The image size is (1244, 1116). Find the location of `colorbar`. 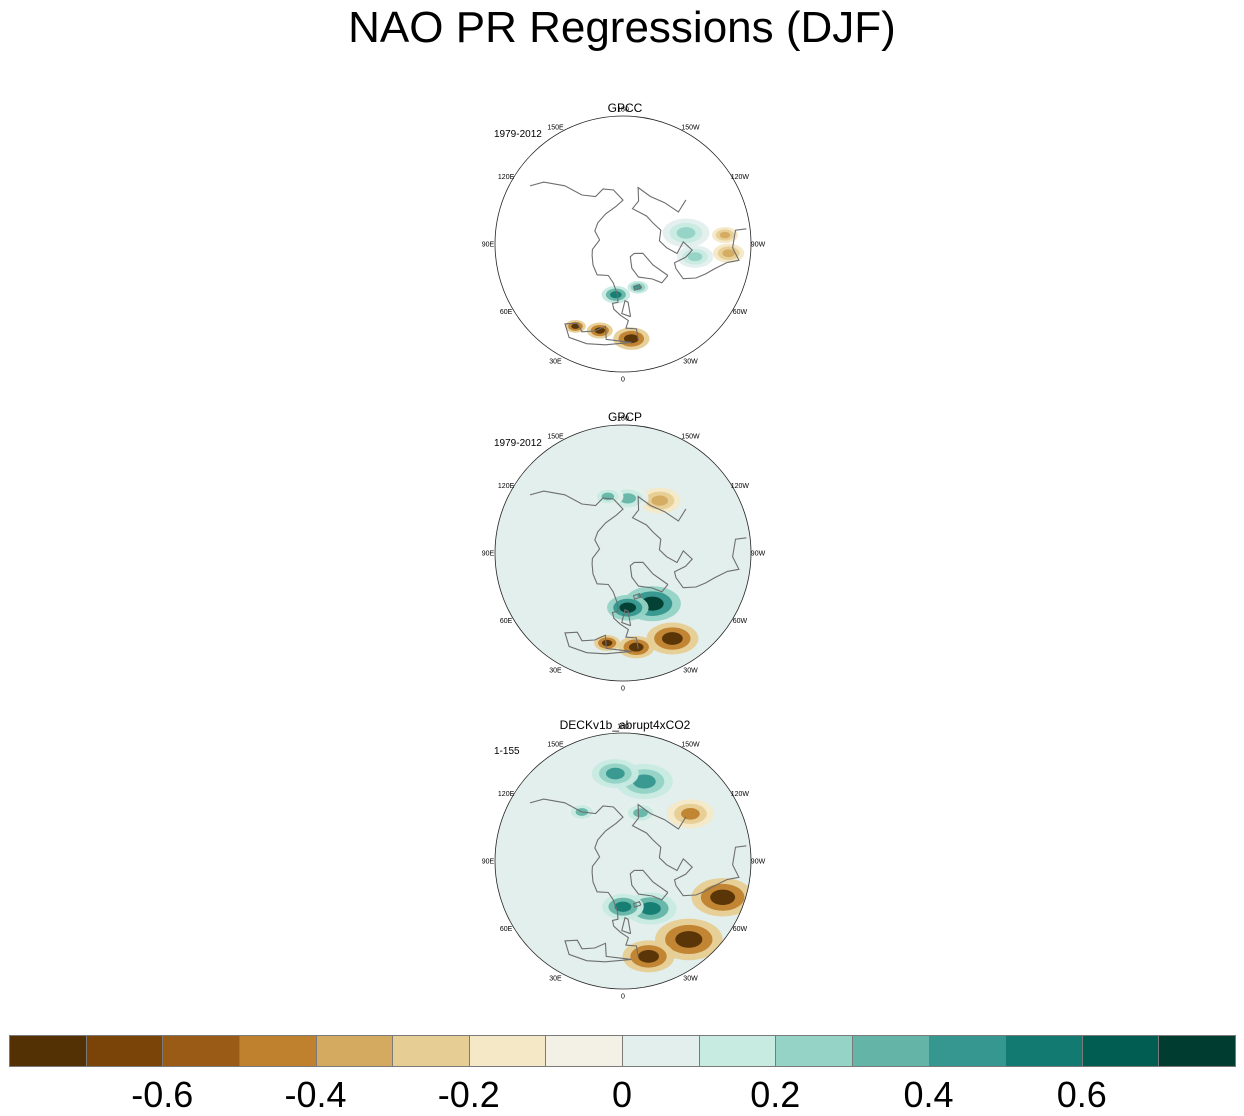

colorbar is located at coordinates (622, 1052).